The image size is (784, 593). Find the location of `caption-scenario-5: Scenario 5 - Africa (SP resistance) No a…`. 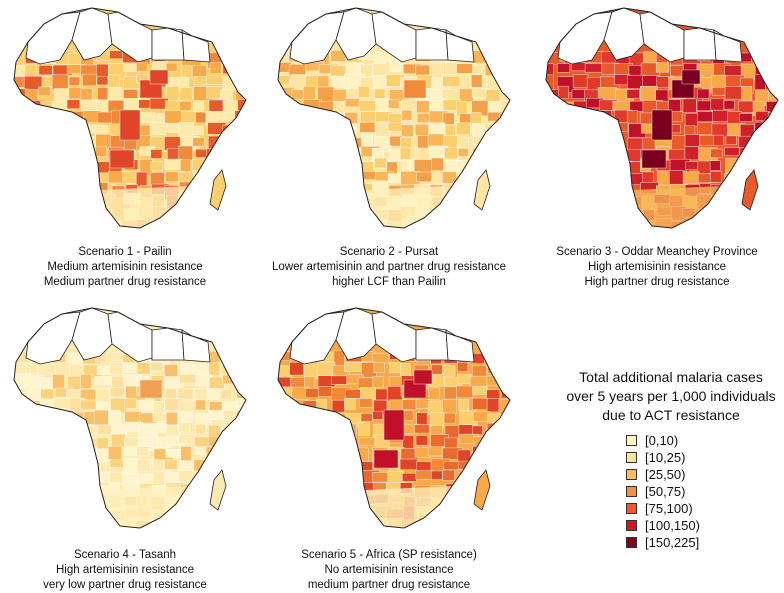

caption-scenario-5: Scenario 5 - Africa (SP resistance) No a… is located at coordinates (389, 570).